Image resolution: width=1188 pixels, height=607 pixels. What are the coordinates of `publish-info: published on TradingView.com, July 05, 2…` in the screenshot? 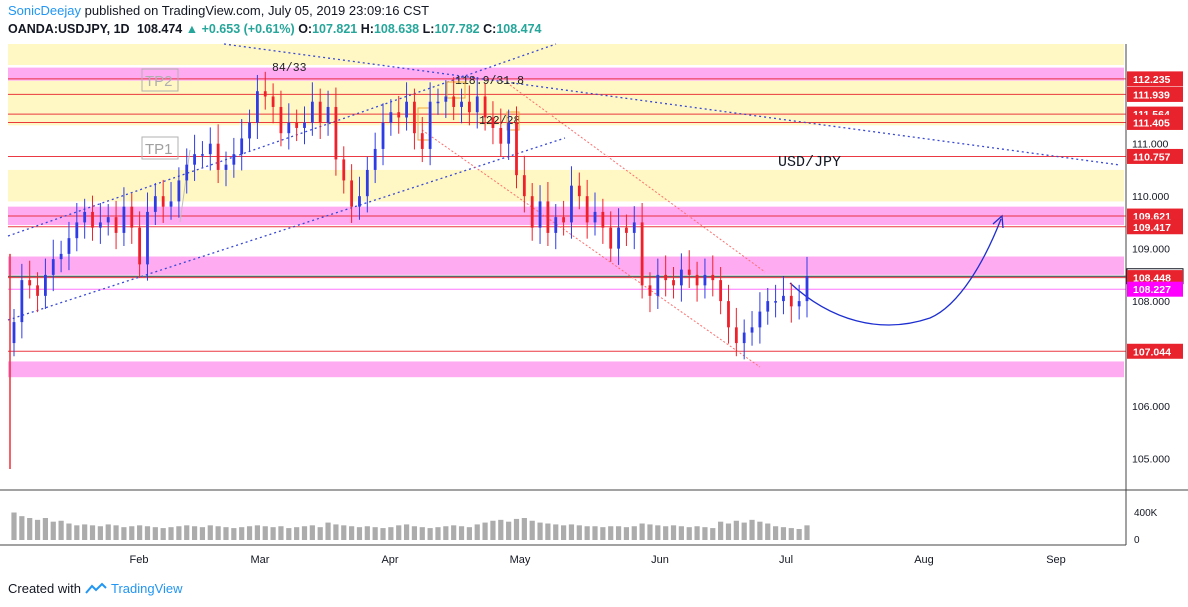 It's located at (257, 10).